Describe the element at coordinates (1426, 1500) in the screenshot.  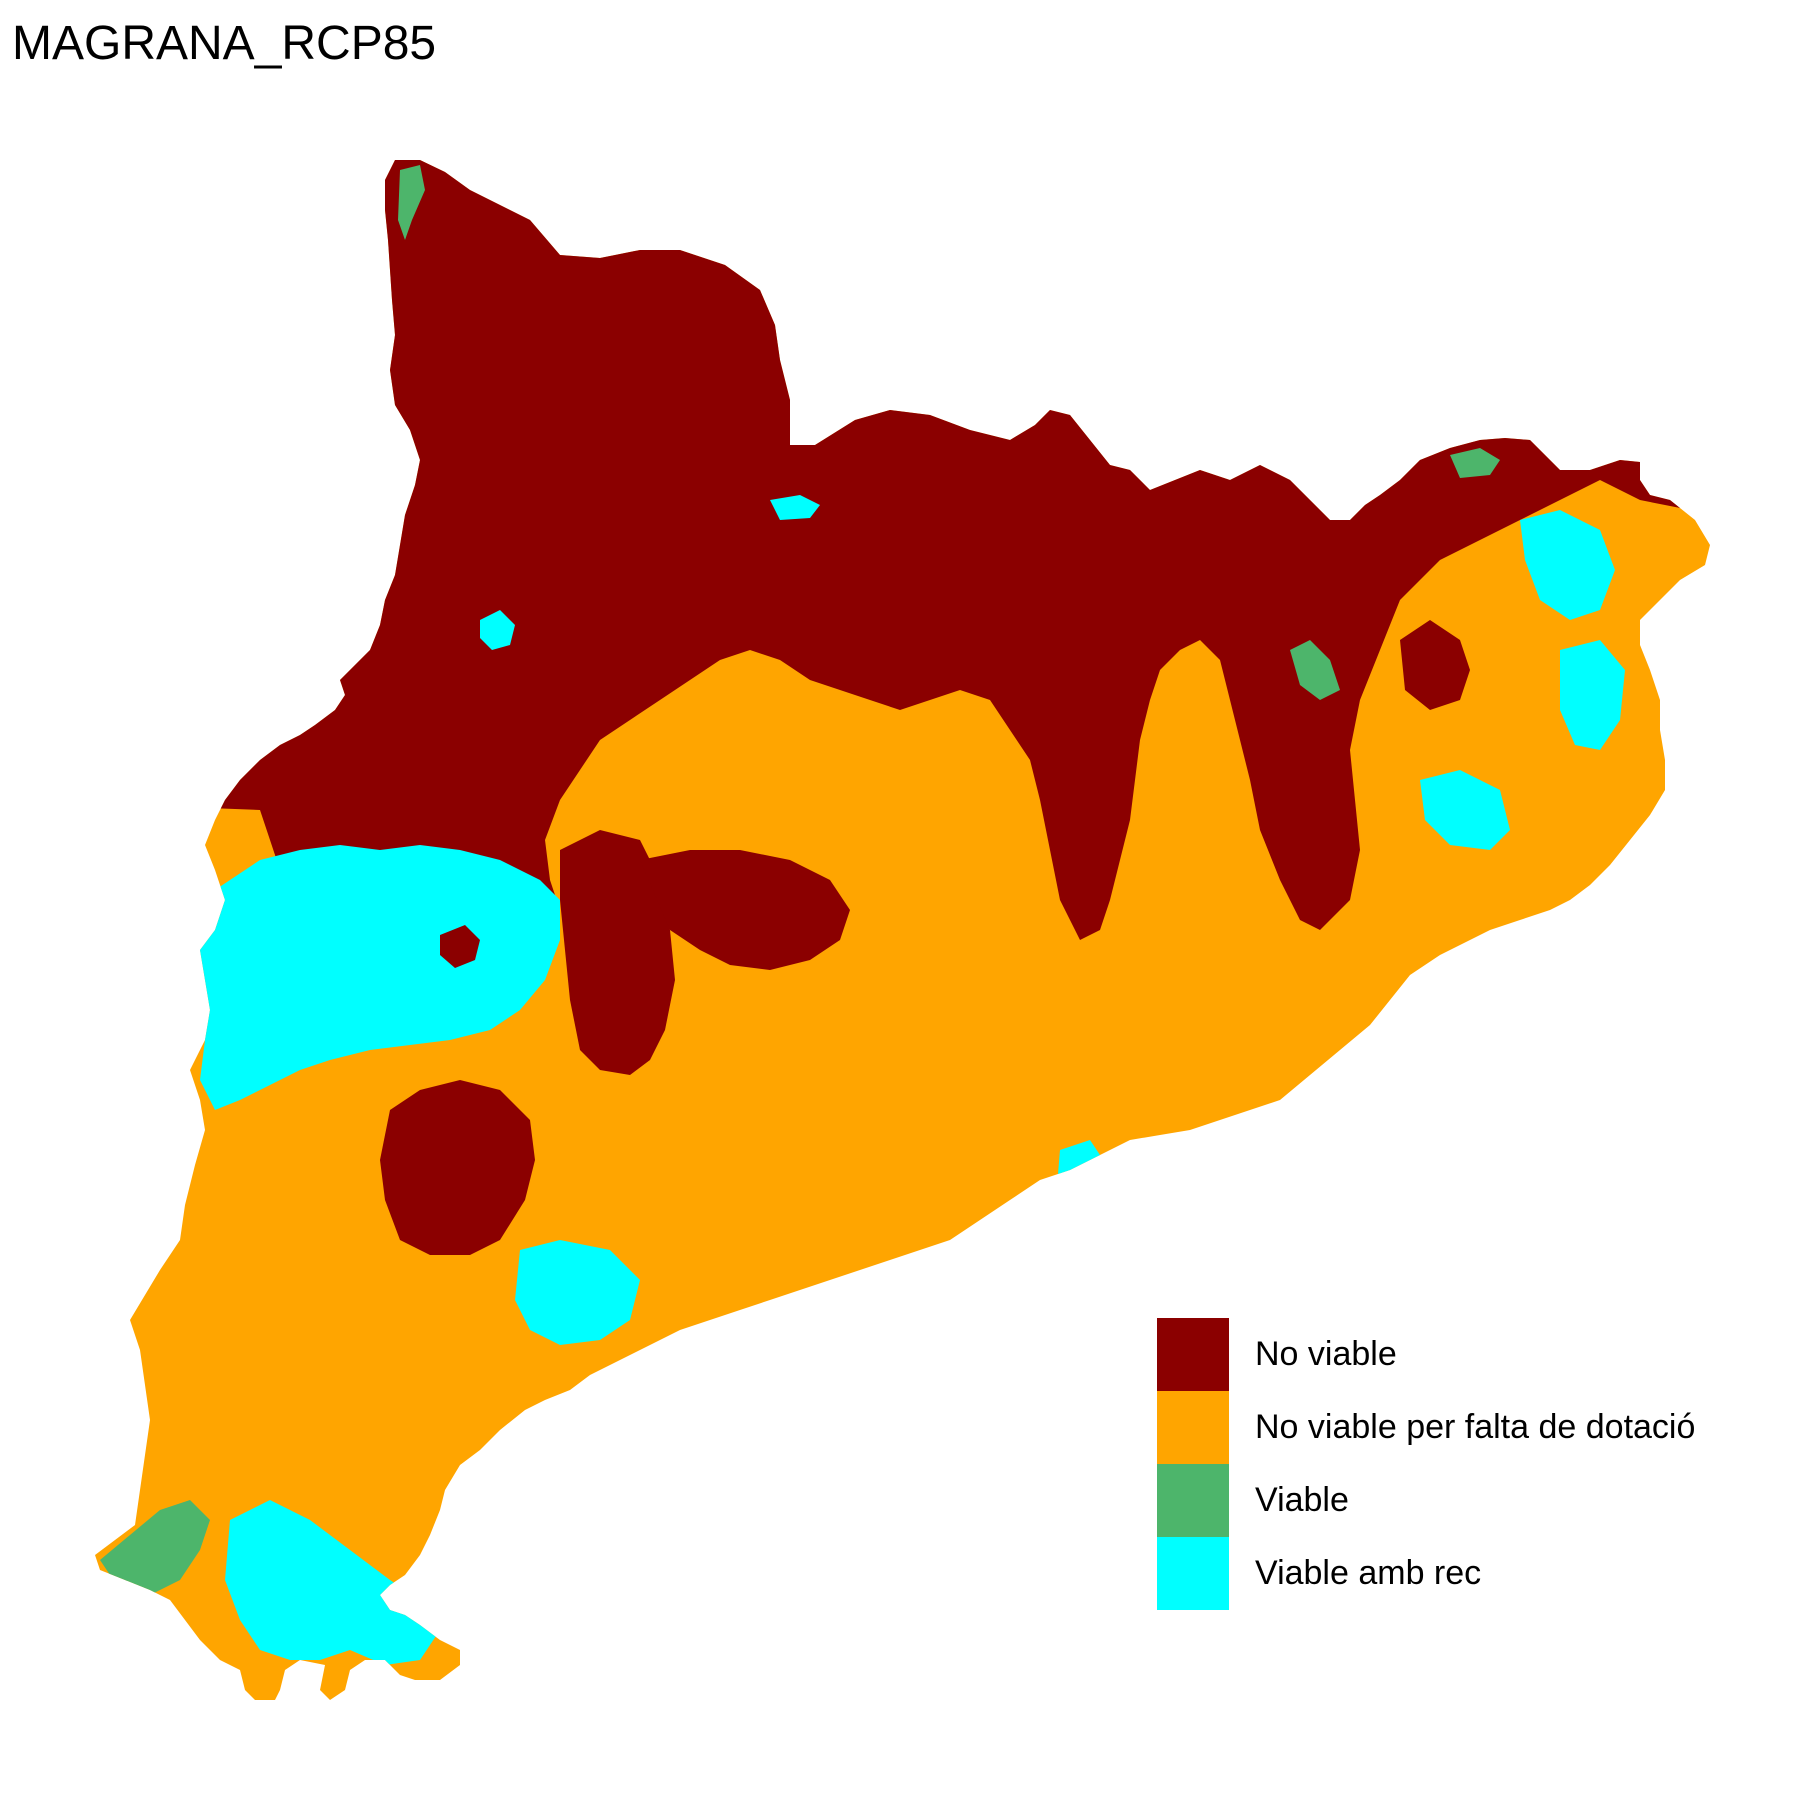
I see `legend-item: Viable` at that location.